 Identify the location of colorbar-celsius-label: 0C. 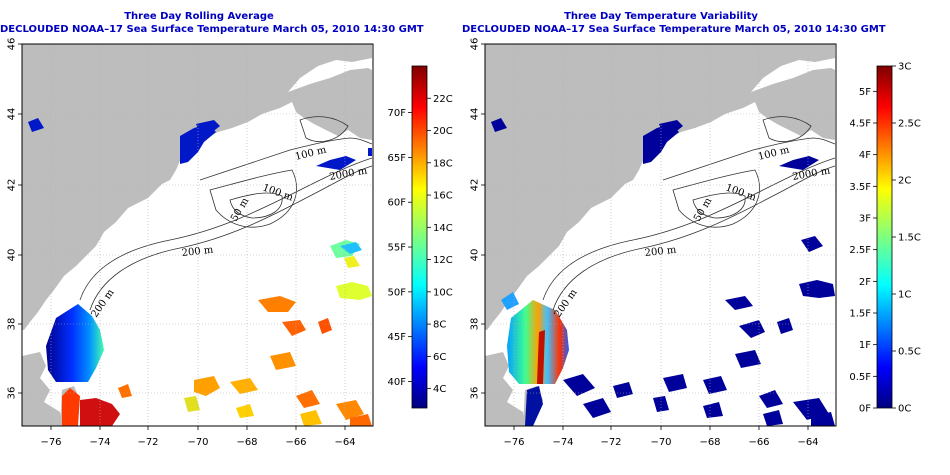
(904, 409).